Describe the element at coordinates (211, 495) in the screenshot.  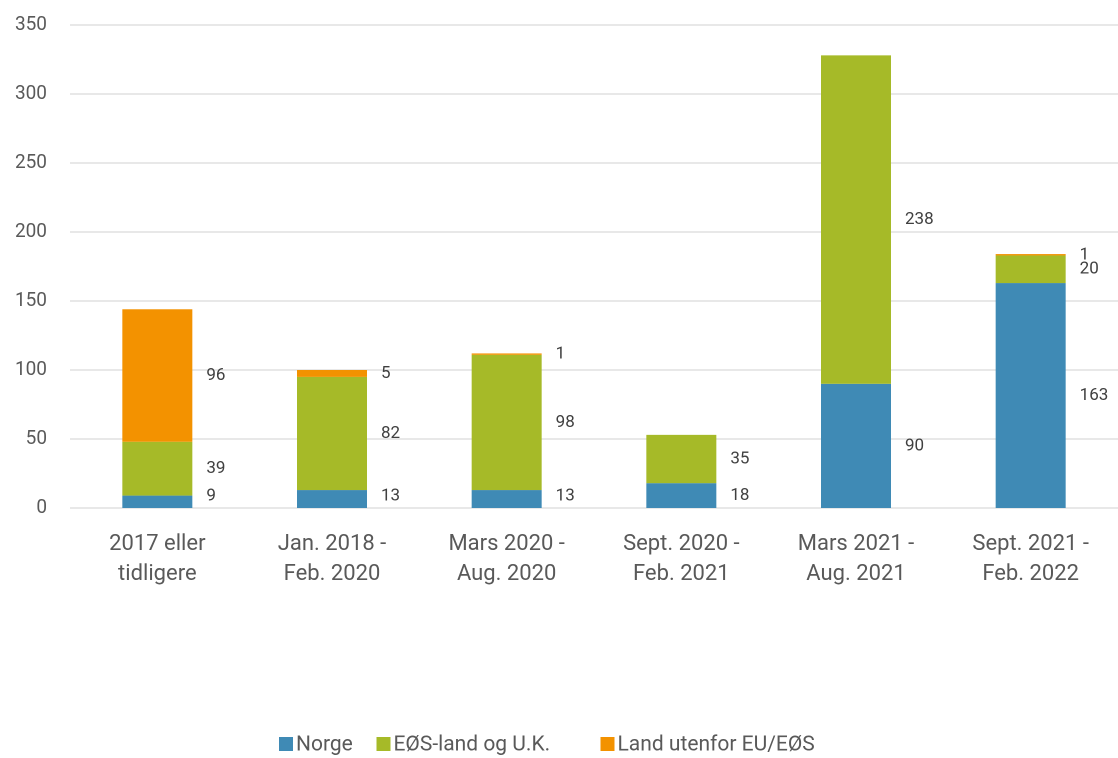
I see `data-label: 9` at that location.